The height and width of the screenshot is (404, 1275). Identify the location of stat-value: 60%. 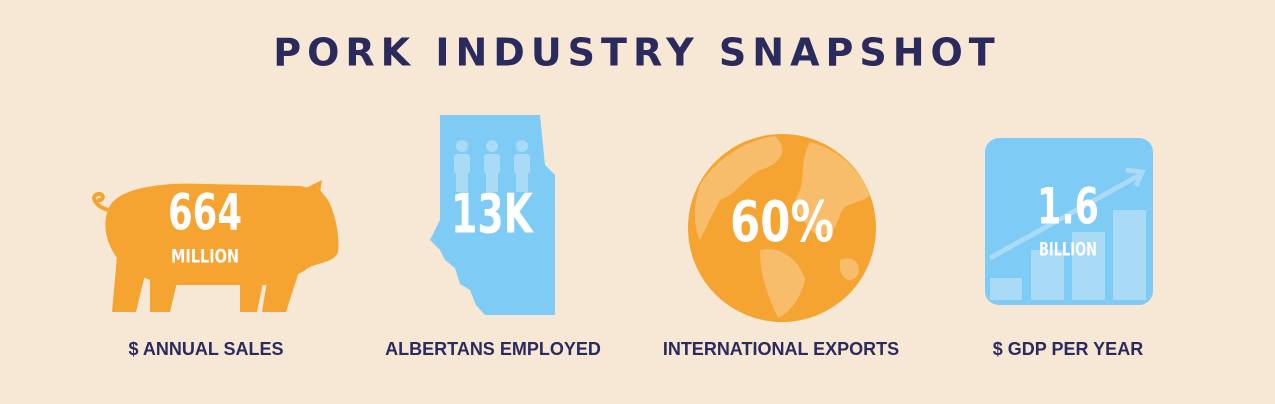
(782, 222).